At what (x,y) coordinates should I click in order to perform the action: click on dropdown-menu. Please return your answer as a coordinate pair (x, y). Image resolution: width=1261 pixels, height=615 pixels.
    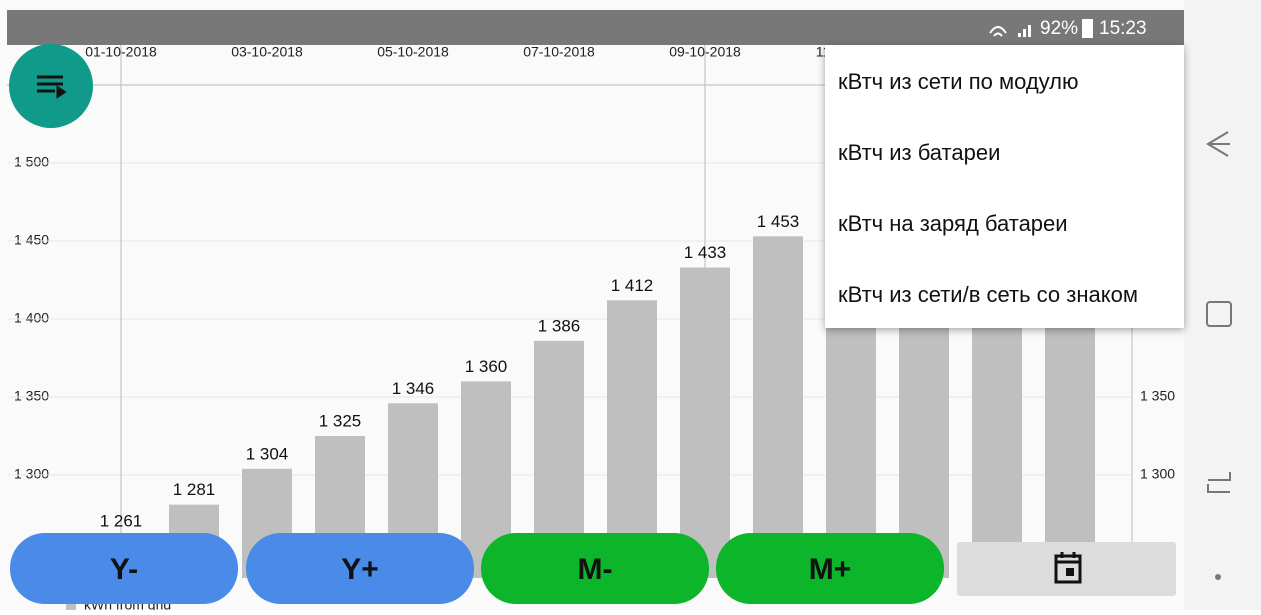
    Looking at the image, I should click on (1004, 186).